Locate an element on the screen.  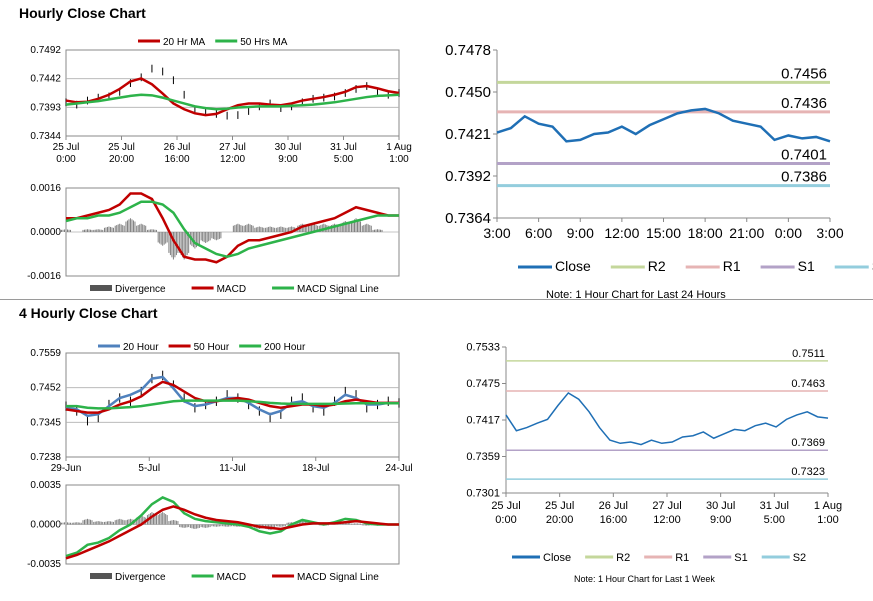
y-tick-label: 0.7392 is located at coordinates (468, 176).